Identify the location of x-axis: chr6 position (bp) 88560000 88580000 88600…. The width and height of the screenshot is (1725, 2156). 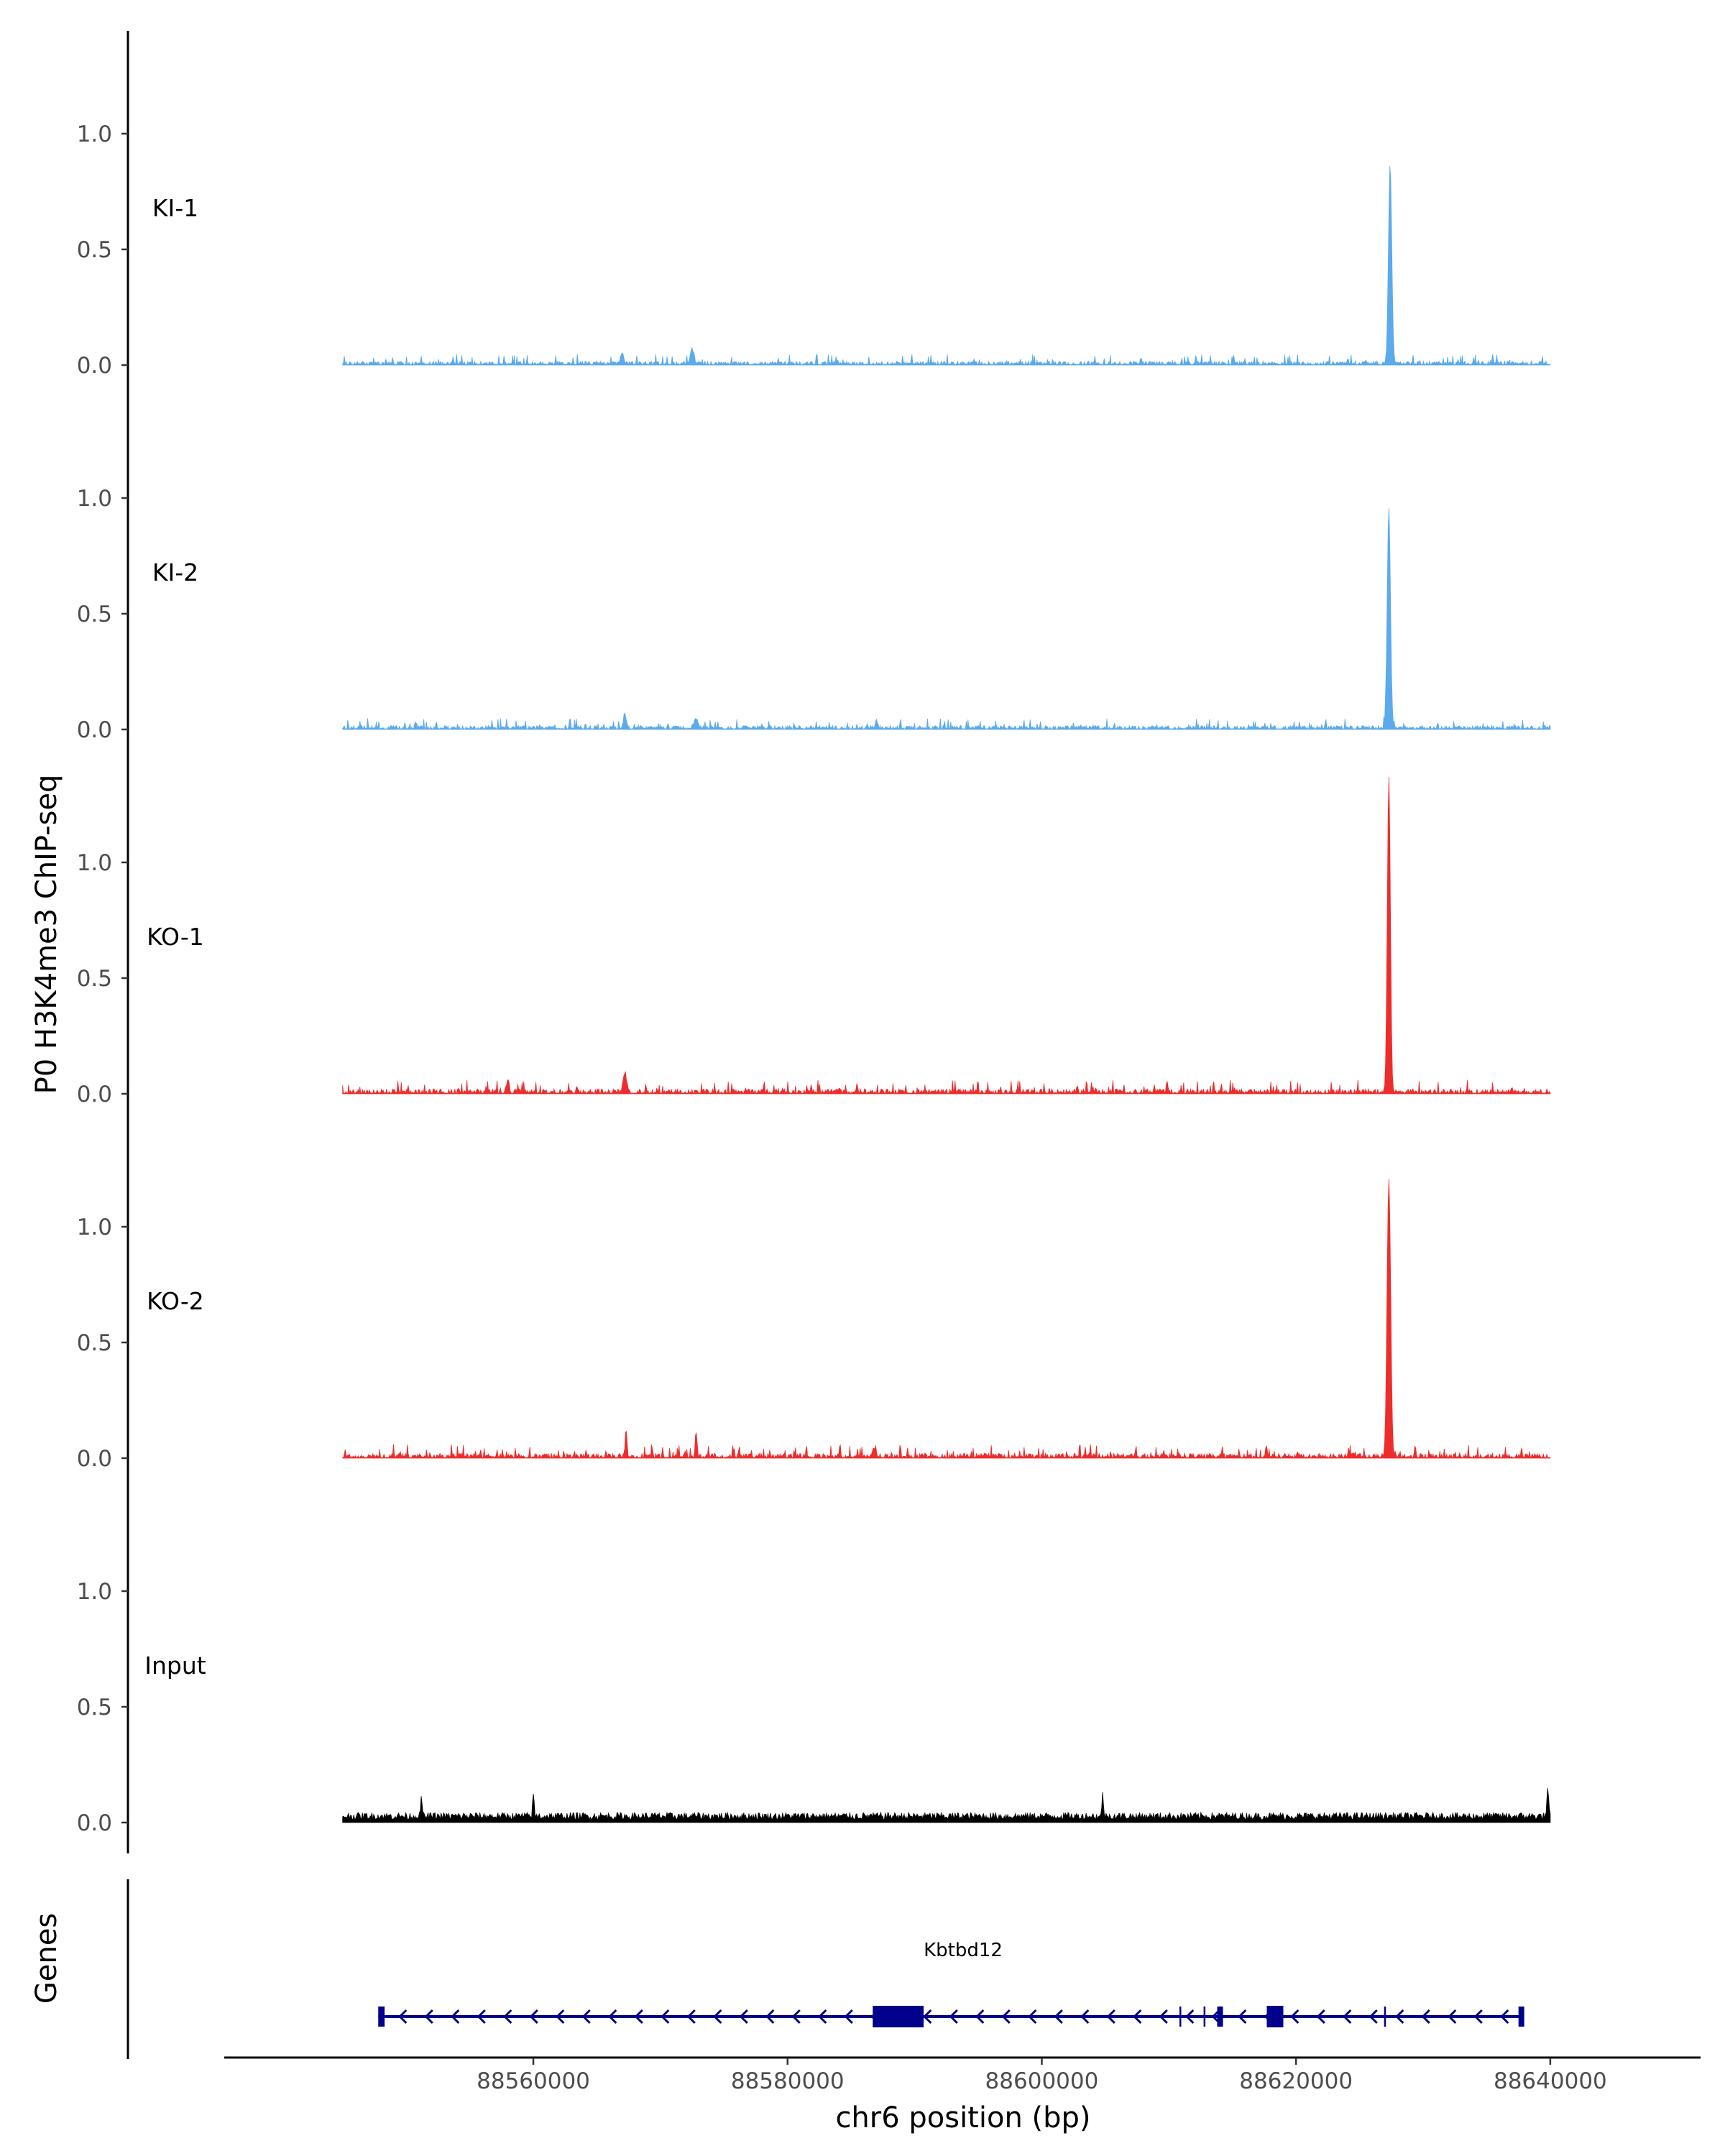
(962, 2095).